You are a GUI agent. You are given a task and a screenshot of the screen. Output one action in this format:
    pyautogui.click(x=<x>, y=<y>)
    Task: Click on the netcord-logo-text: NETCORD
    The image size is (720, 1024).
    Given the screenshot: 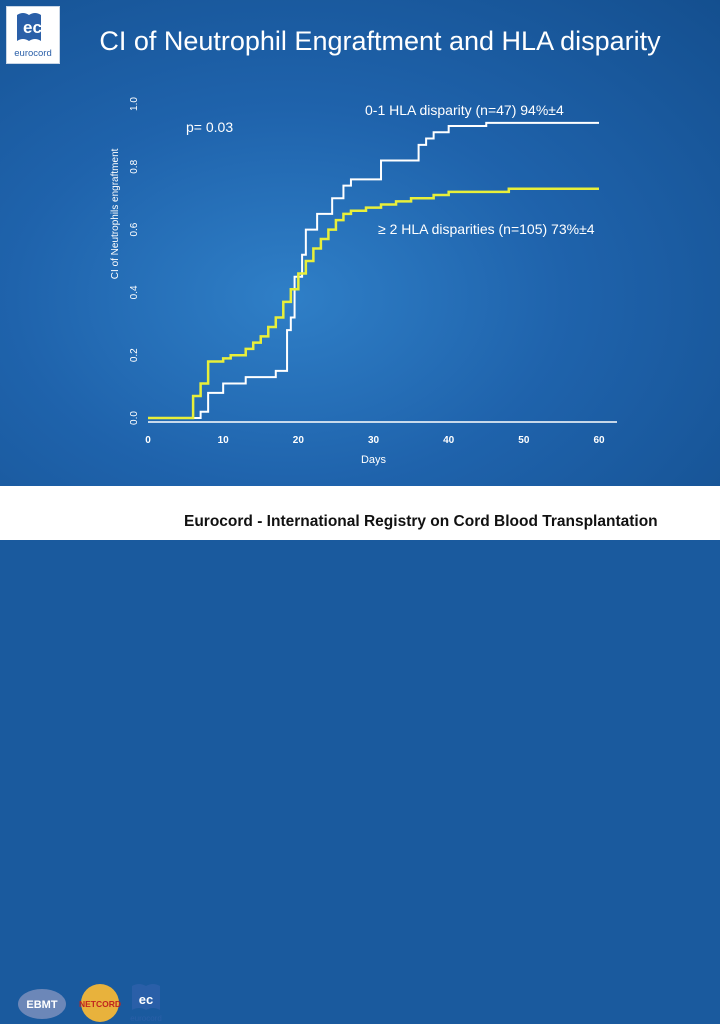 What is the action you would take?
    pyautogui.click(x=100, y=1004)
    